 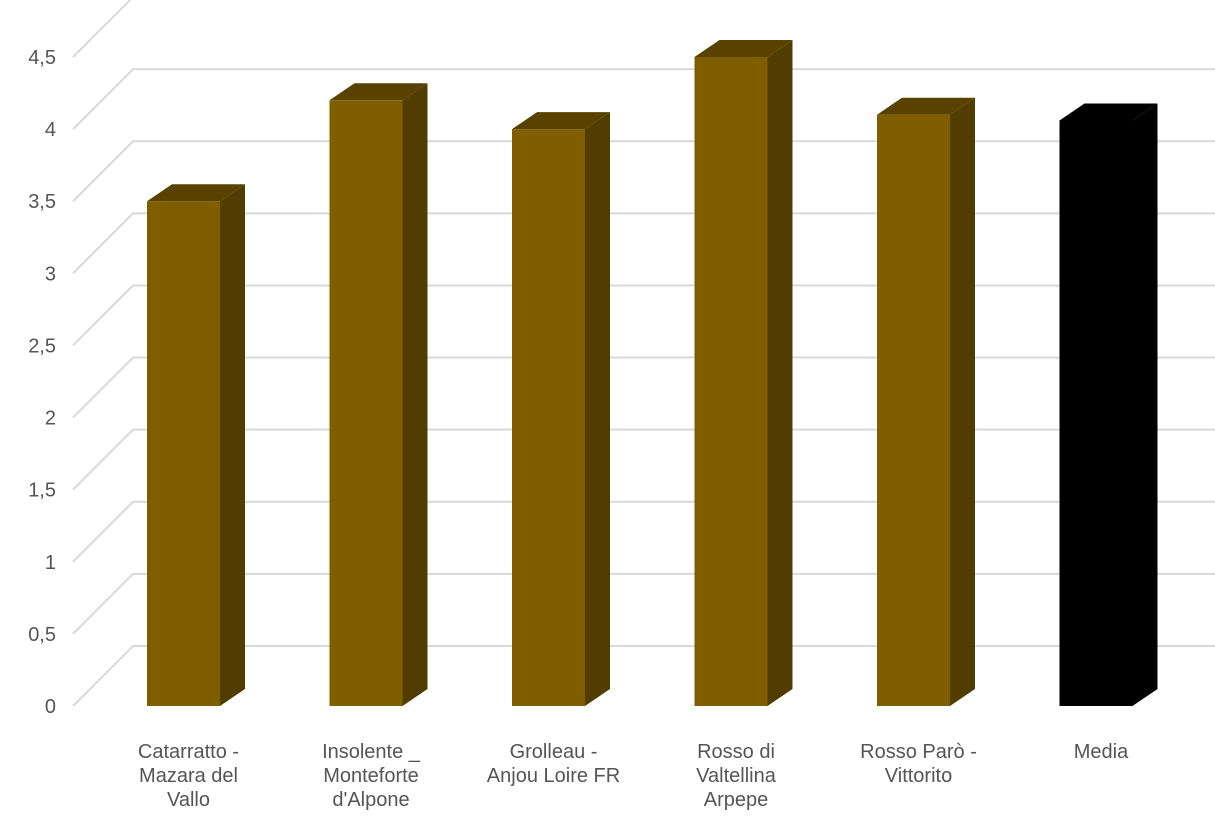 What do you see at coordinates (918, 776) in the screenshot?
I see `x-category-label-line: Vittorito` at bounding box center [918, 776].